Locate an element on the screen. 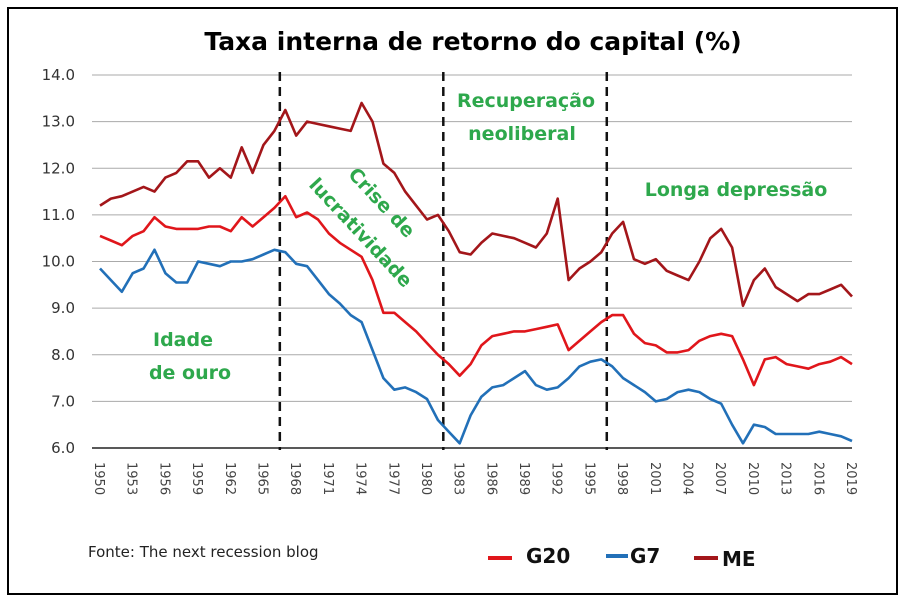  source-note: Fonte: The next recession blog is located at coordinates (203, 552).